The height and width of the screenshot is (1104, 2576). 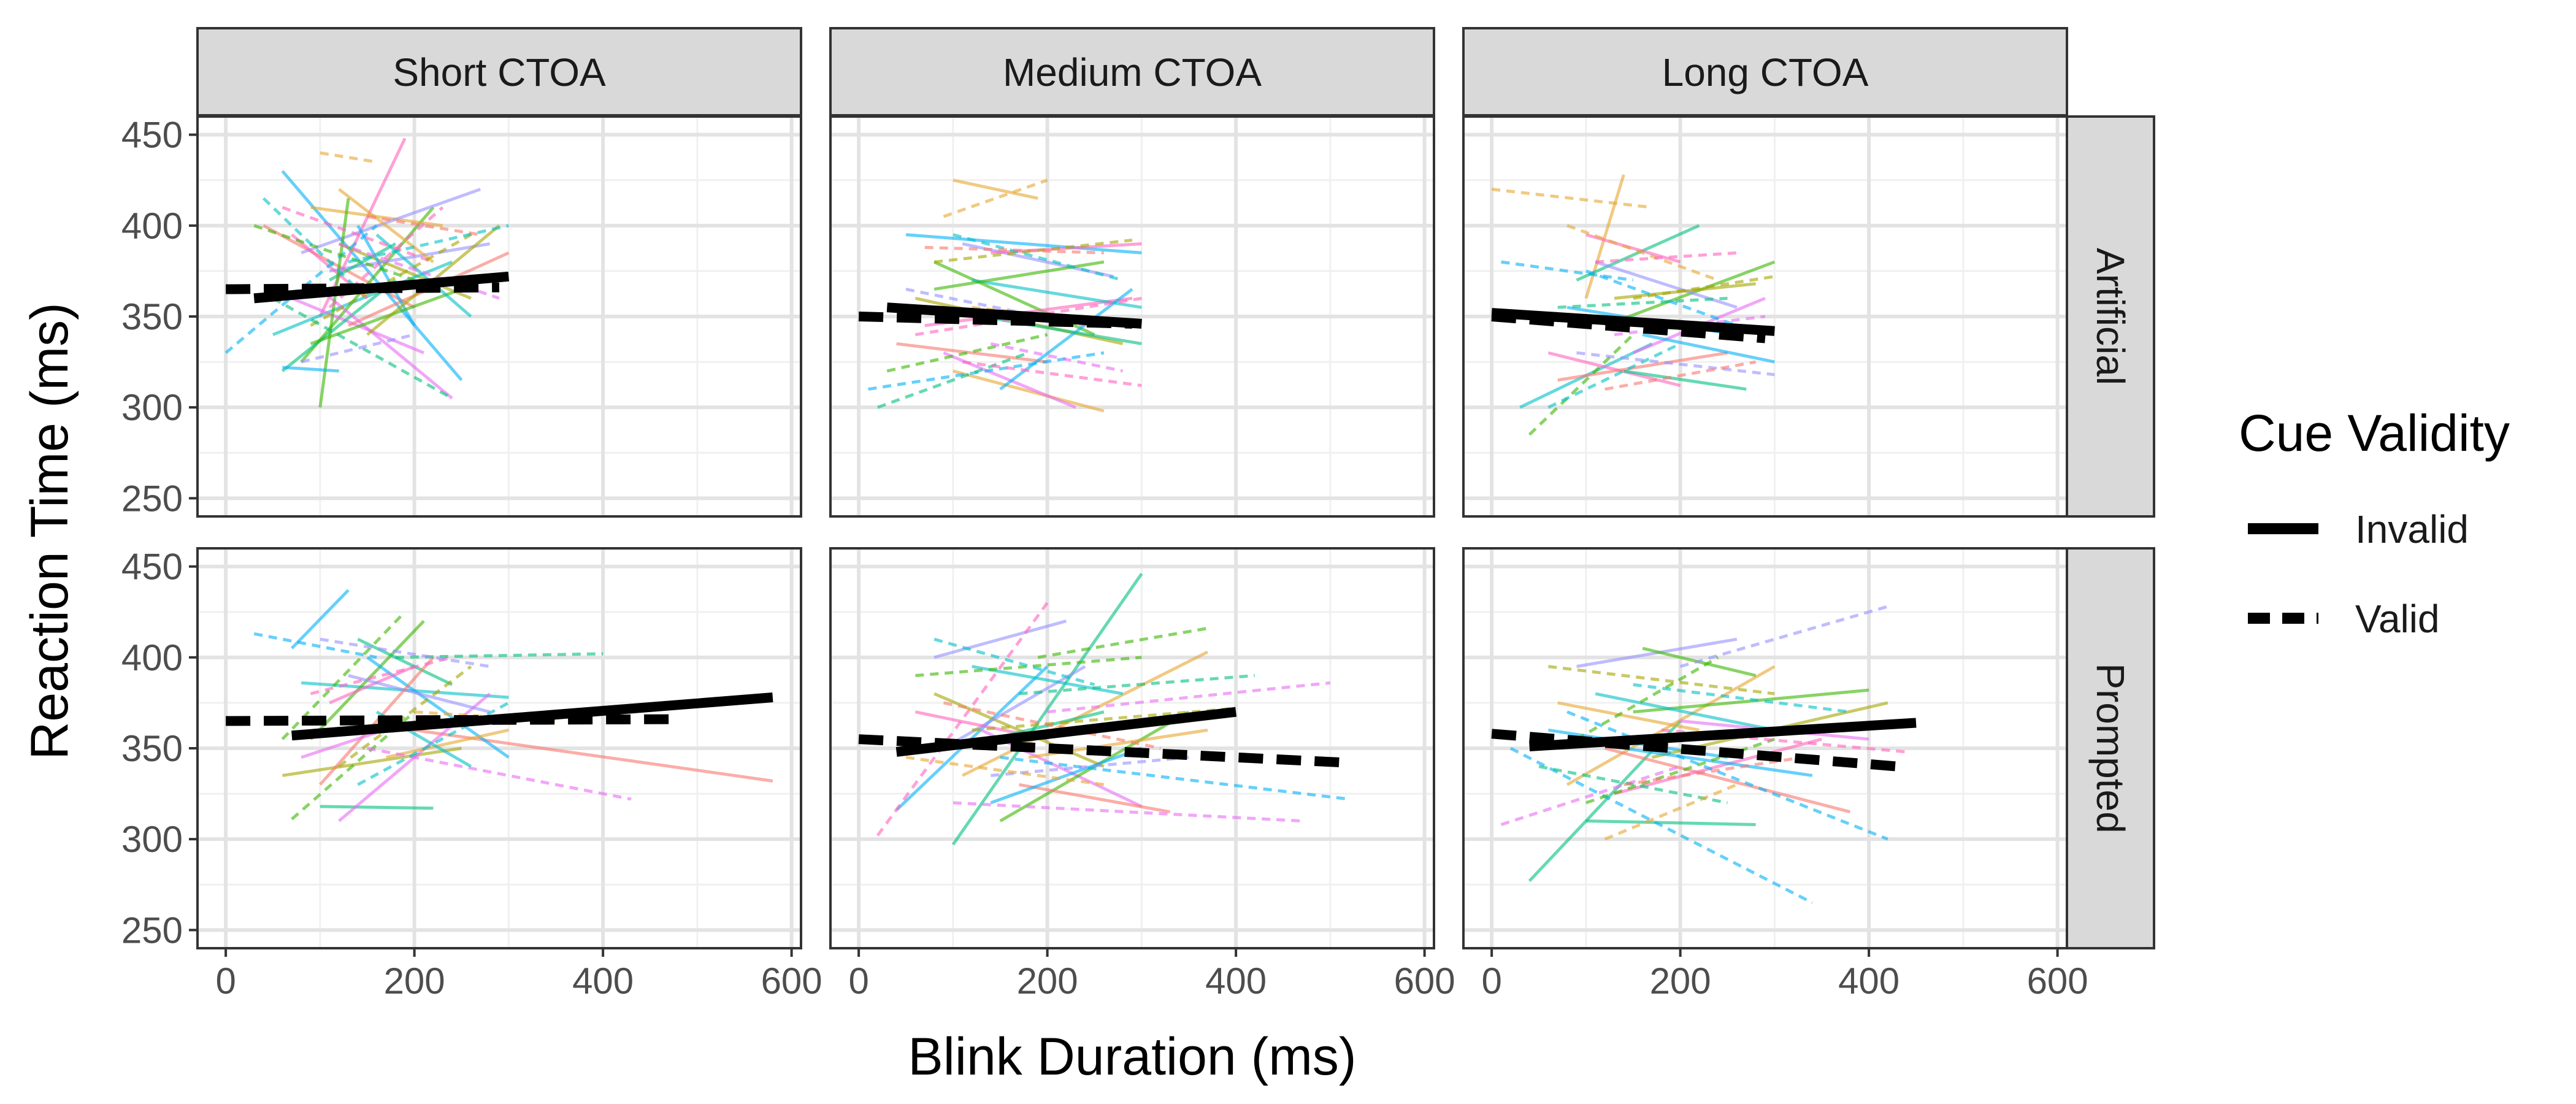 I want to click on panel-artificial-short-ctoa: 250 300 350 400 450, so click(x=461, y=317).